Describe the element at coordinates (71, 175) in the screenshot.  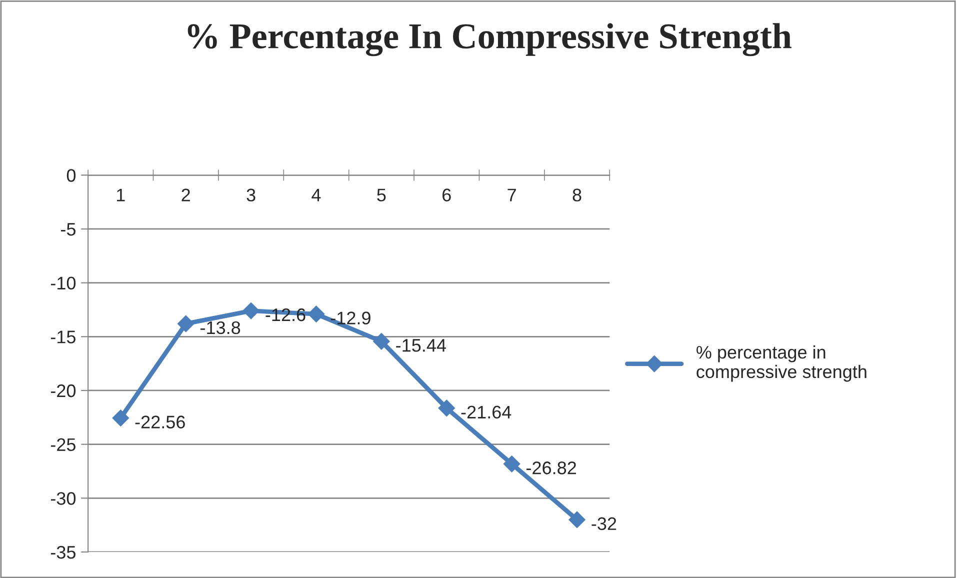
I see `y-tick-label: 0` at that location.